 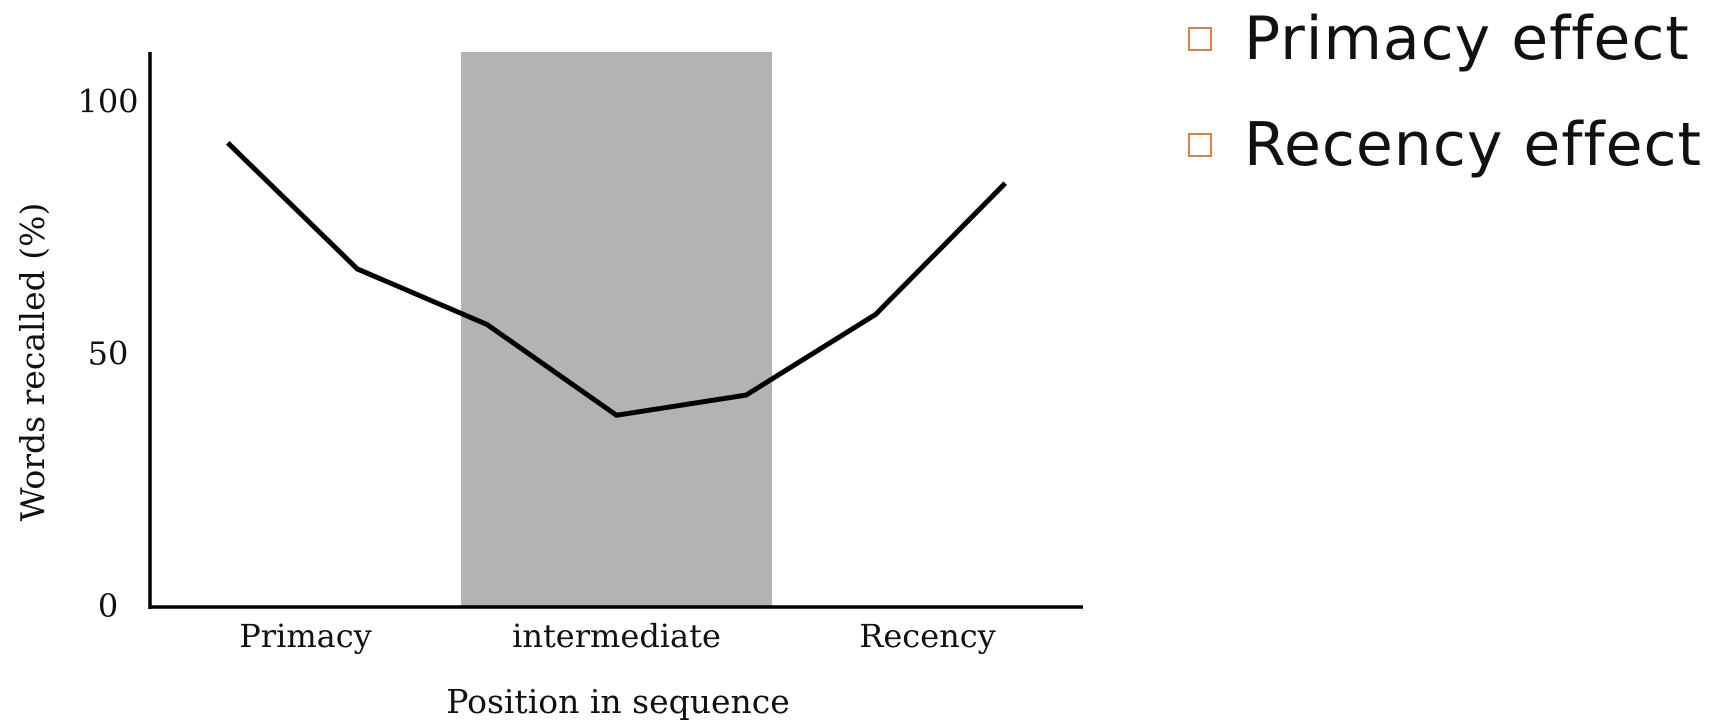 I want to click on bullet-item: Recency effect, so click(x=1445, y=145).